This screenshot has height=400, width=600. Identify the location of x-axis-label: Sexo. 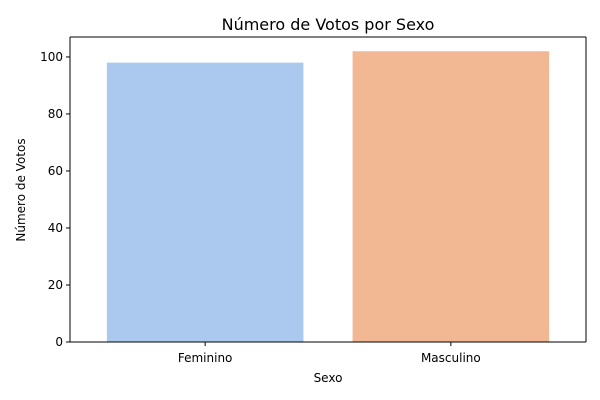
(328, 378).